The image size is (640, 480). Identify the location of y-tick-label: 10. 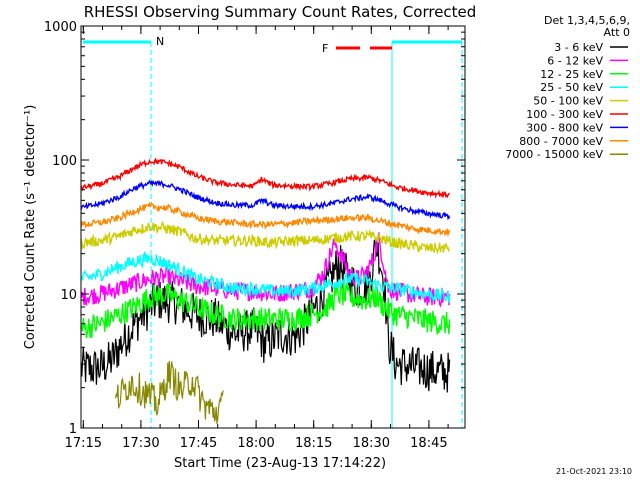
(68, 295).